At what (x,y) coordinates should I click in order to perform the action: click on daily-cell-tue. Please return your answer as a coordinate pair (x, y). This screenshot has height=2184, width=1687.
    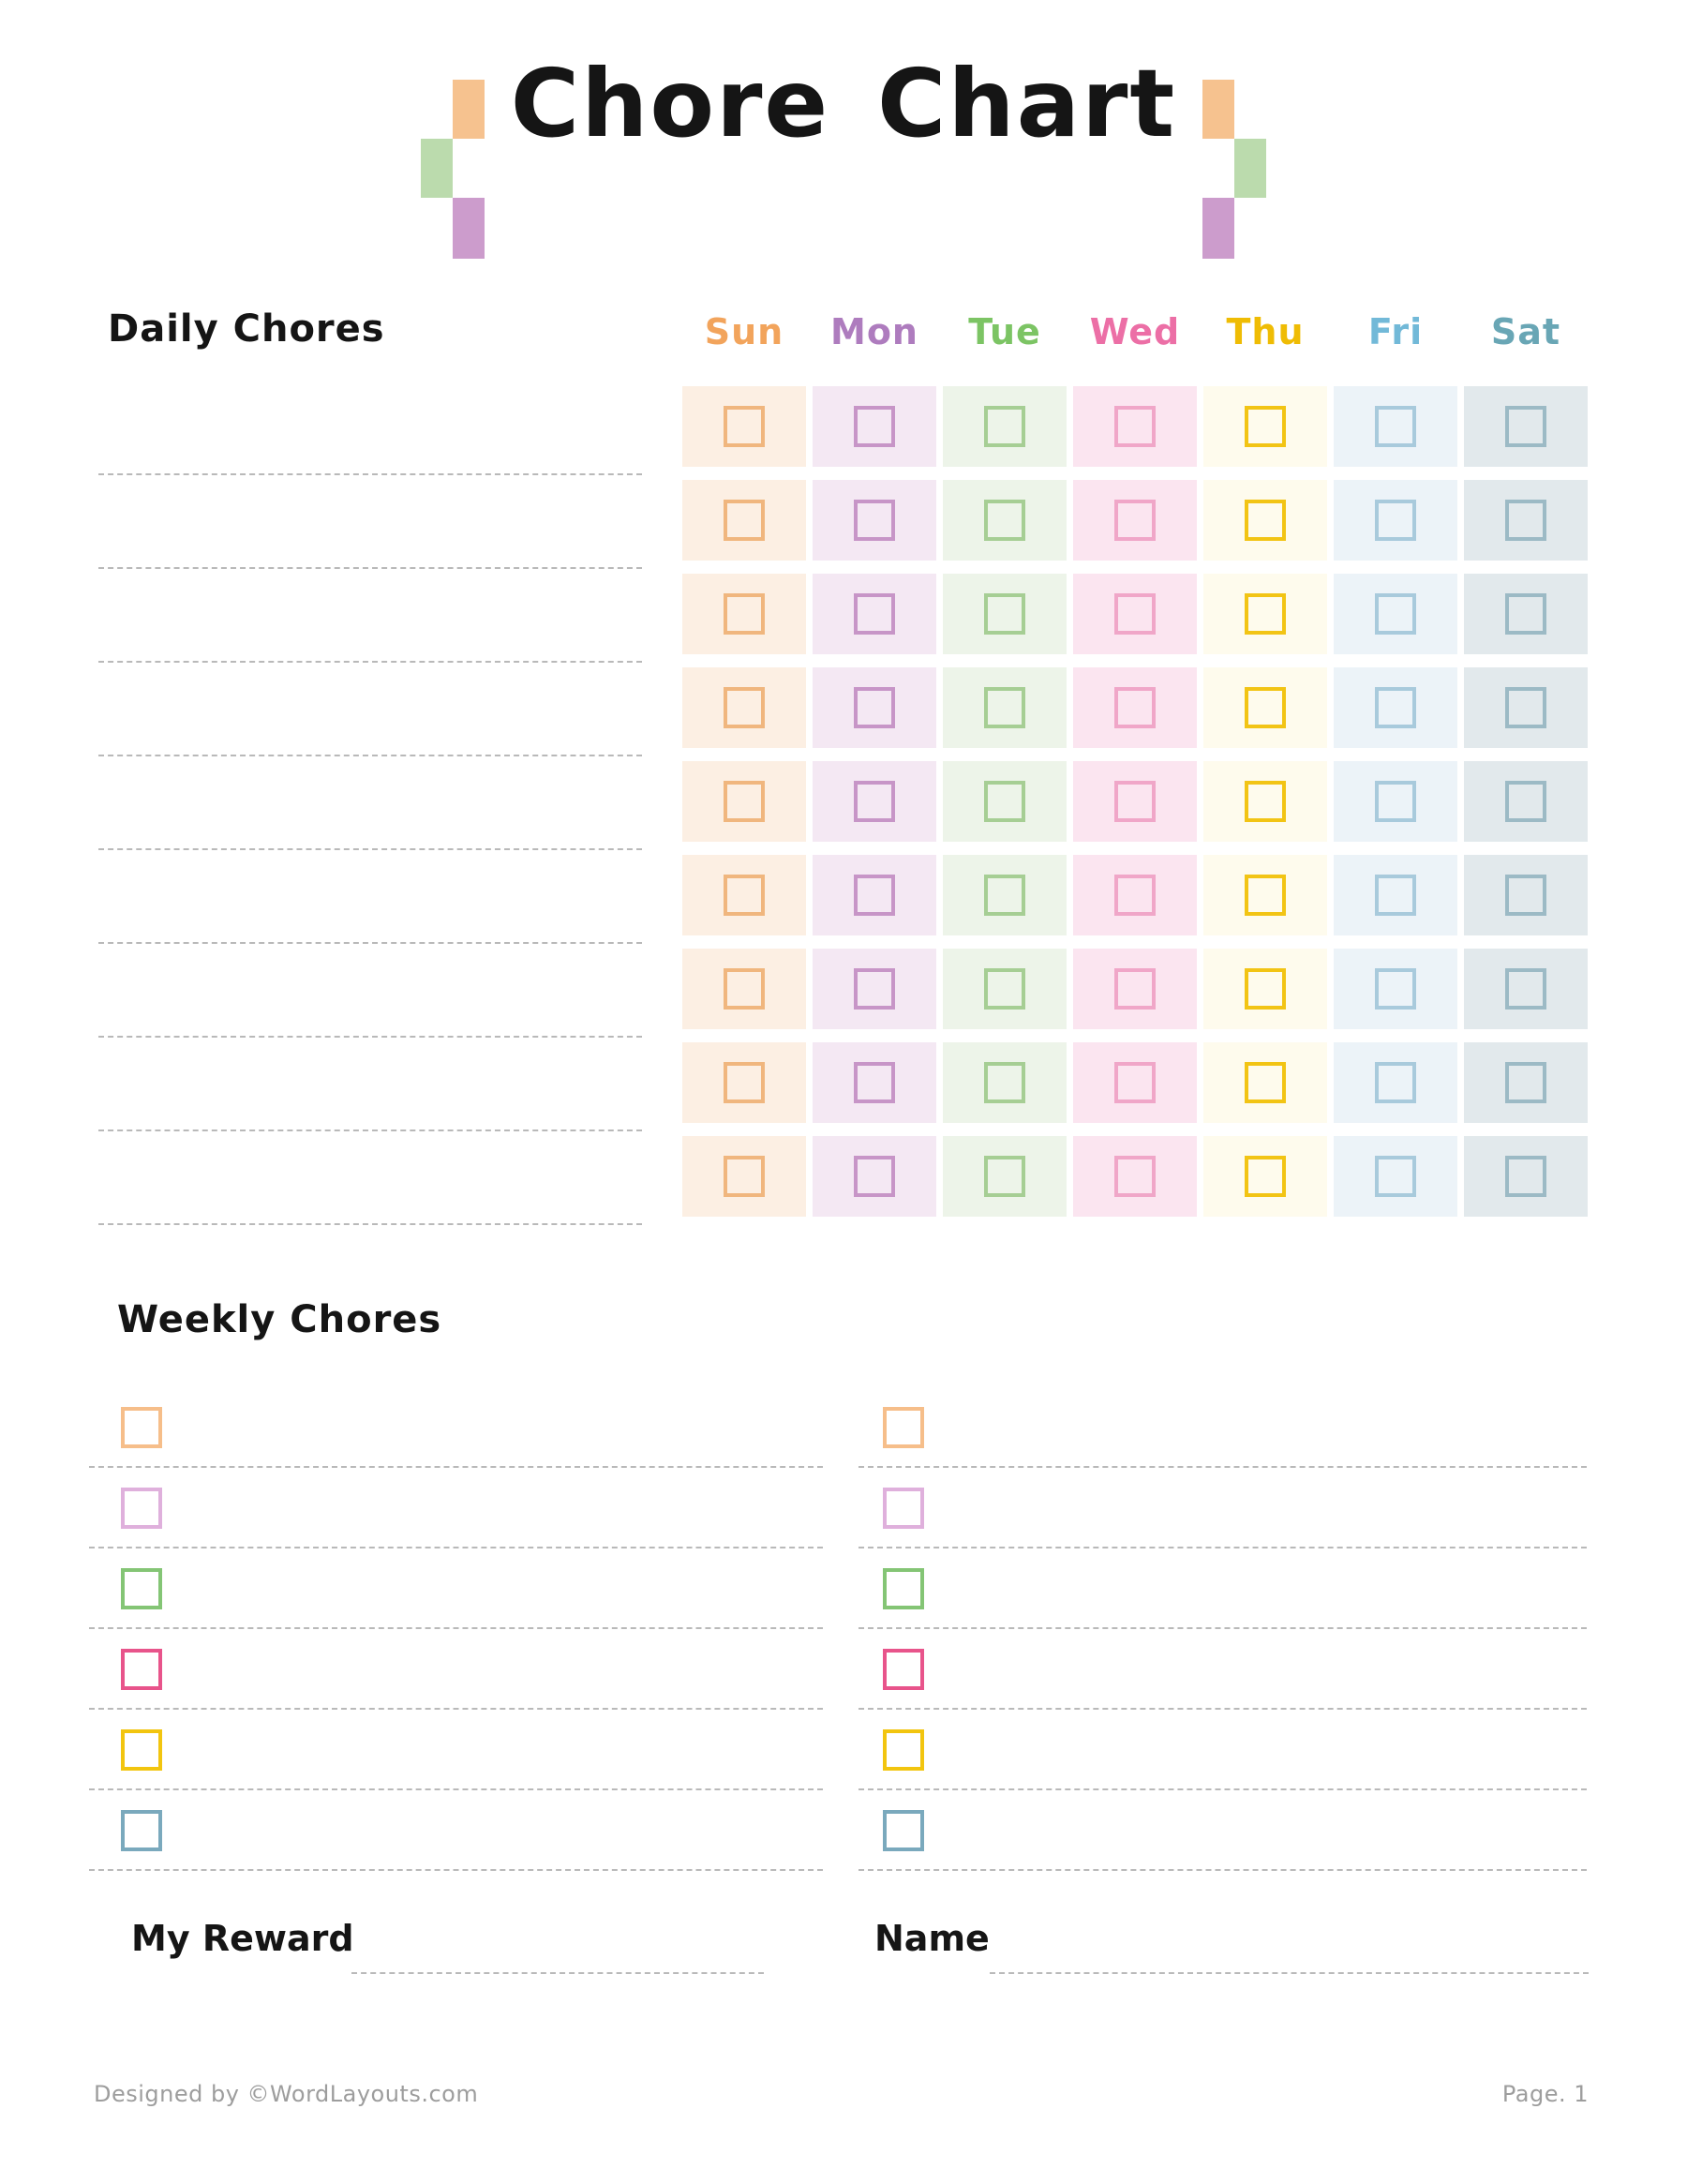
    Looking at the image, I should click on (1005, 520).